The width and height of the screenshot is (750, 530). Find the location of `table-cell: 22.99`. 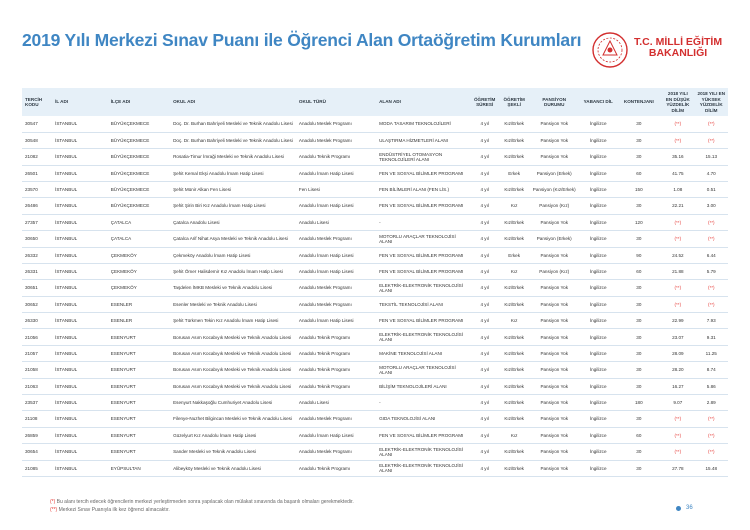

table-cell: 22.99 is located at coordinates (678, 321).